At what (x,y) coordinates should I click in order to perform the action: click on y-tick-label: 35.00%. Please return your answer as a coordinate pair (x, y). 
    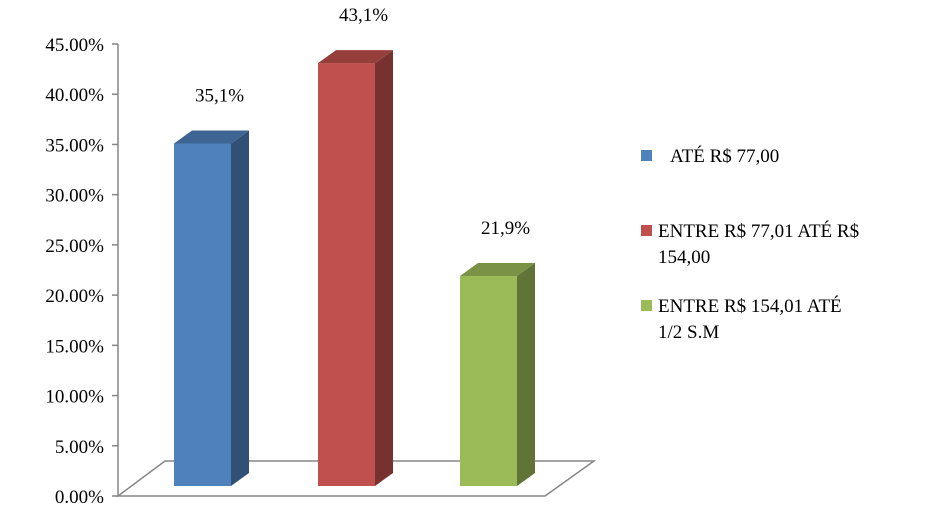
    Looking at the image, I should click on (74, 145).